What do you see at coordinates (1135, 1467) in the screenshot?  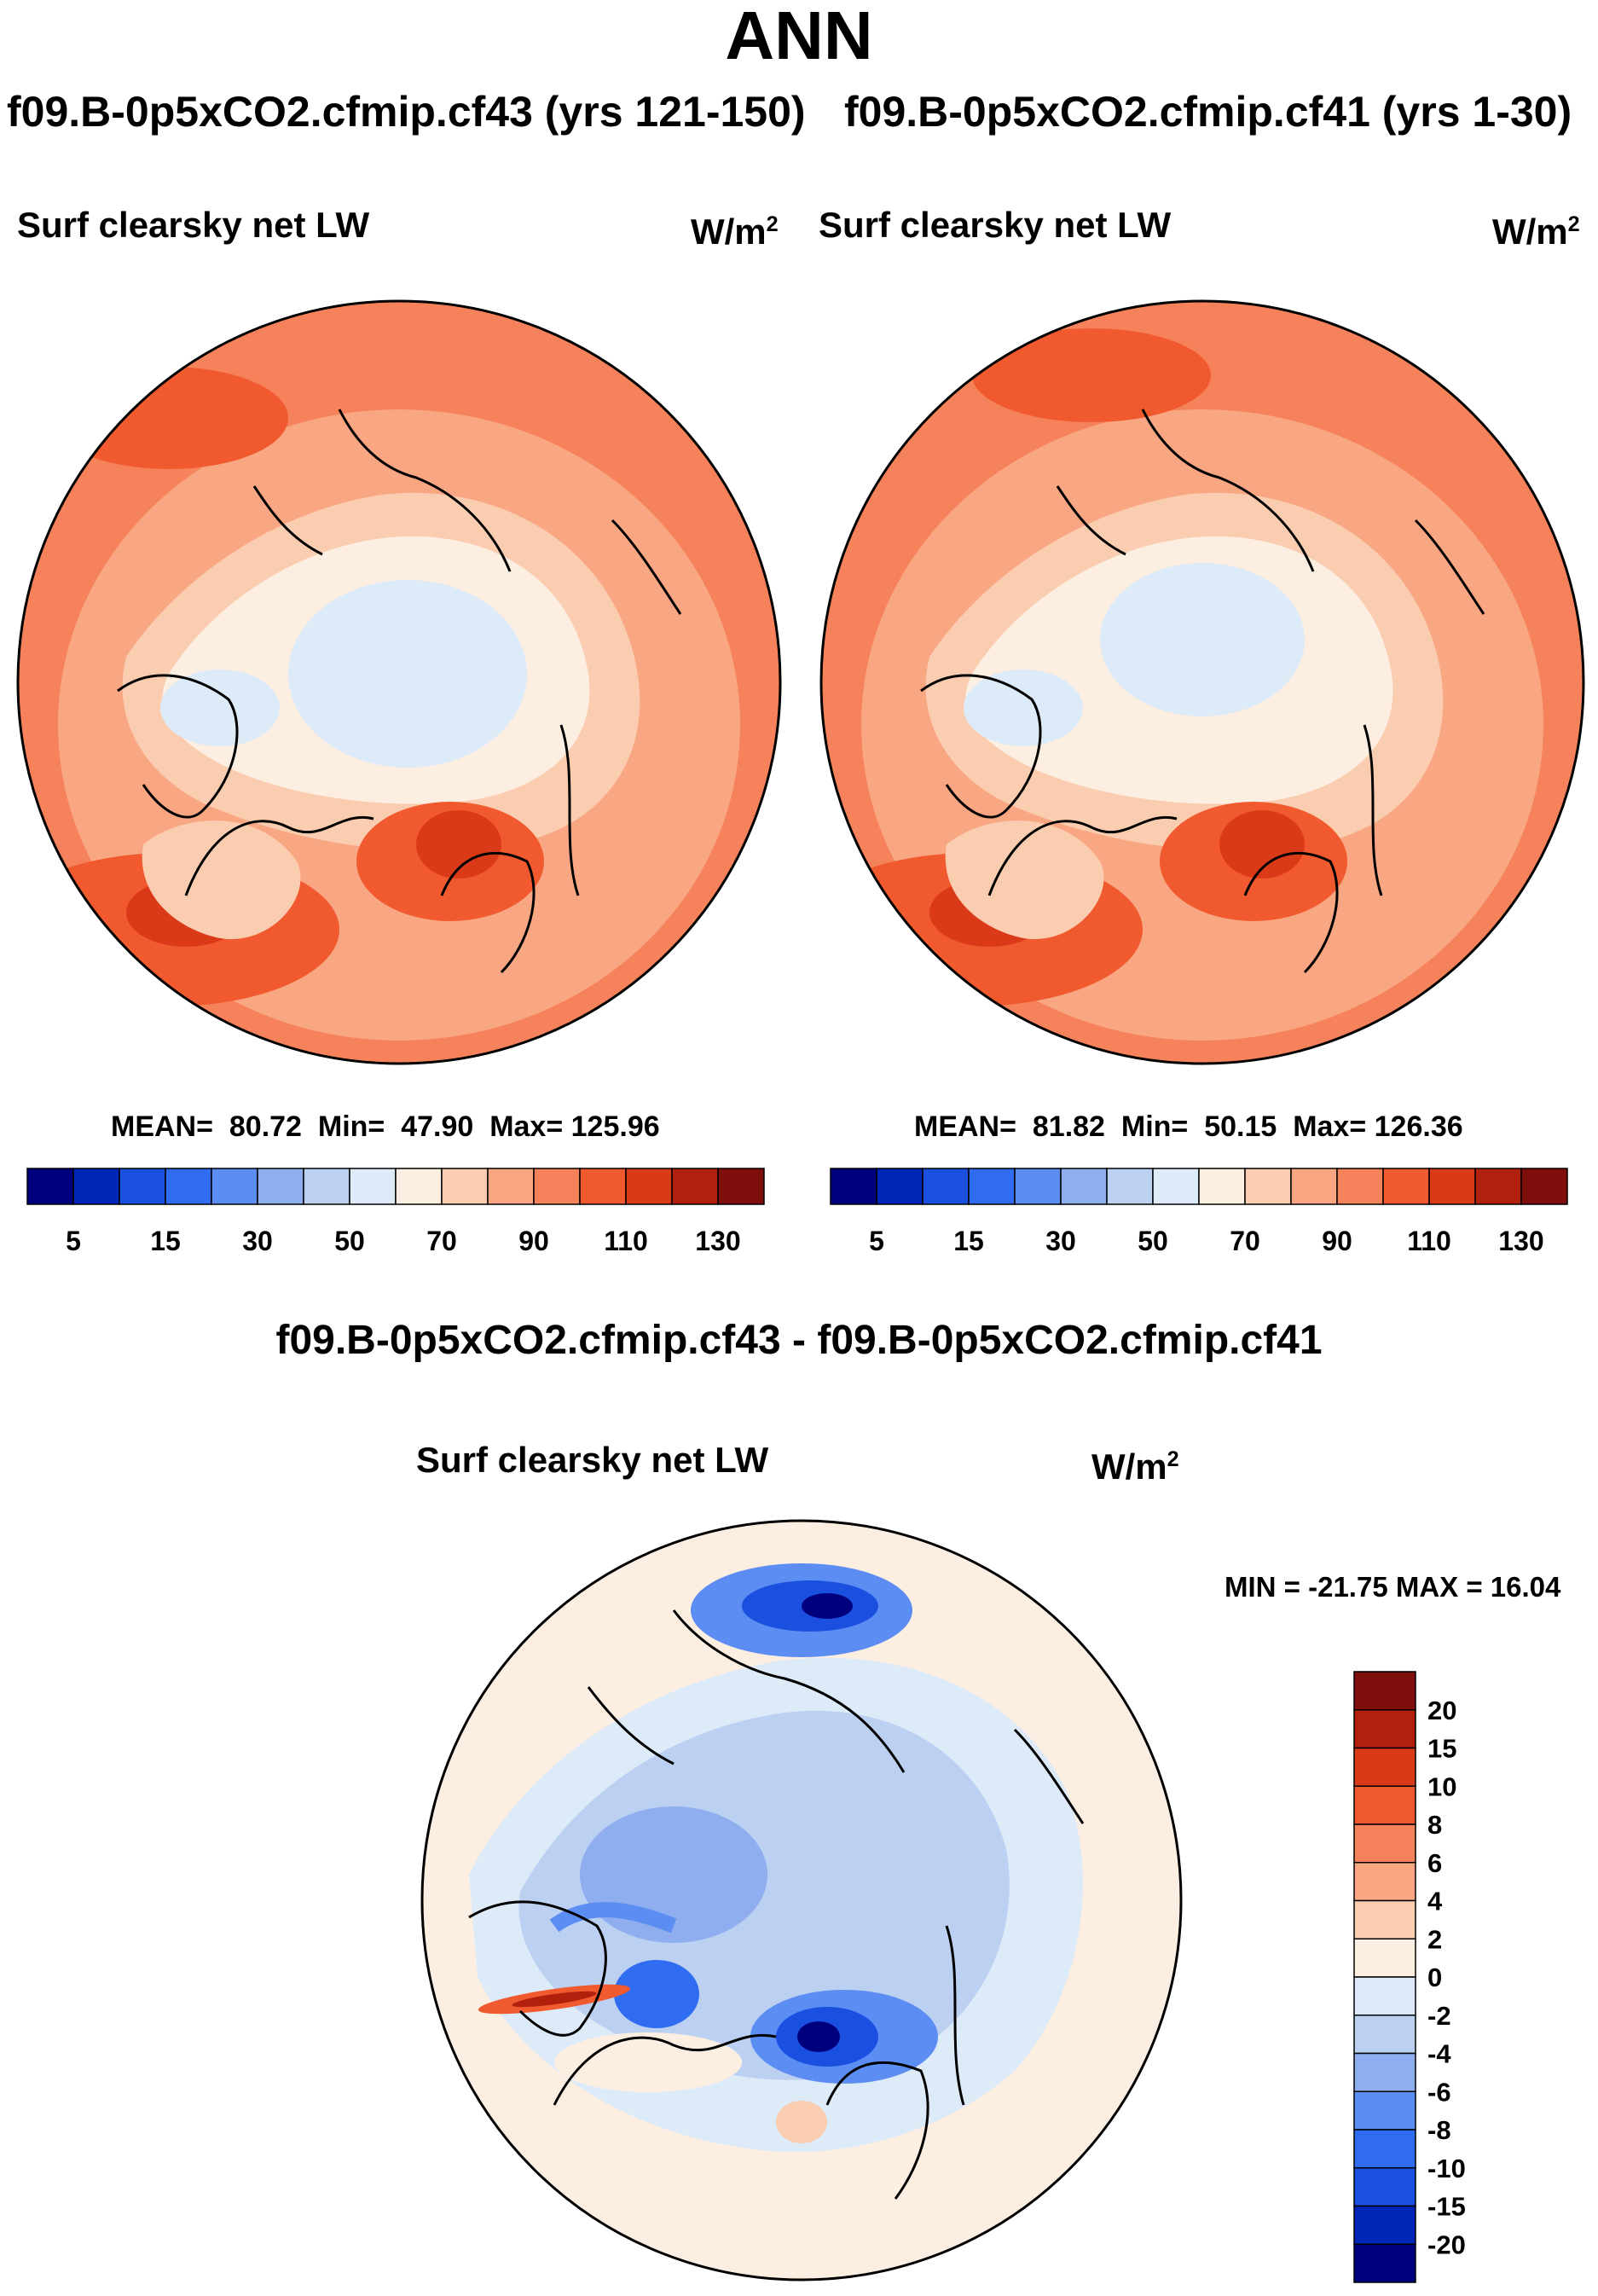 I see `diff-units: W/m2` at bounding box center [1135, 1467].